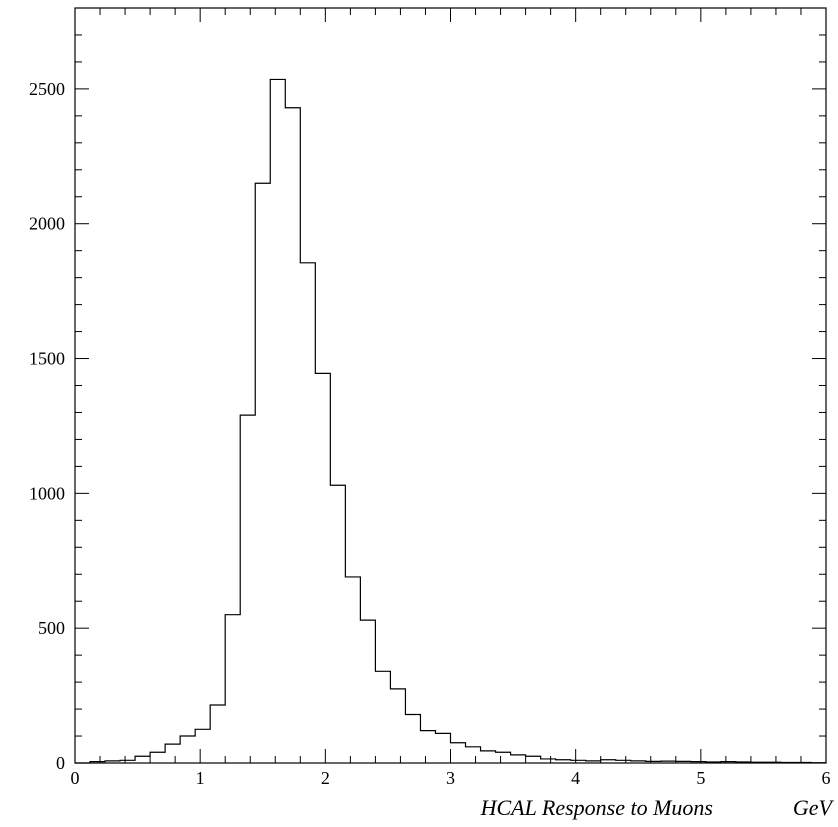 The width and height of the screenshot is (838, 827). What do you see at coordinates (51, 628) in the screenshot?
I see `y-tick-label: 500` at bounding box center [51, 628].